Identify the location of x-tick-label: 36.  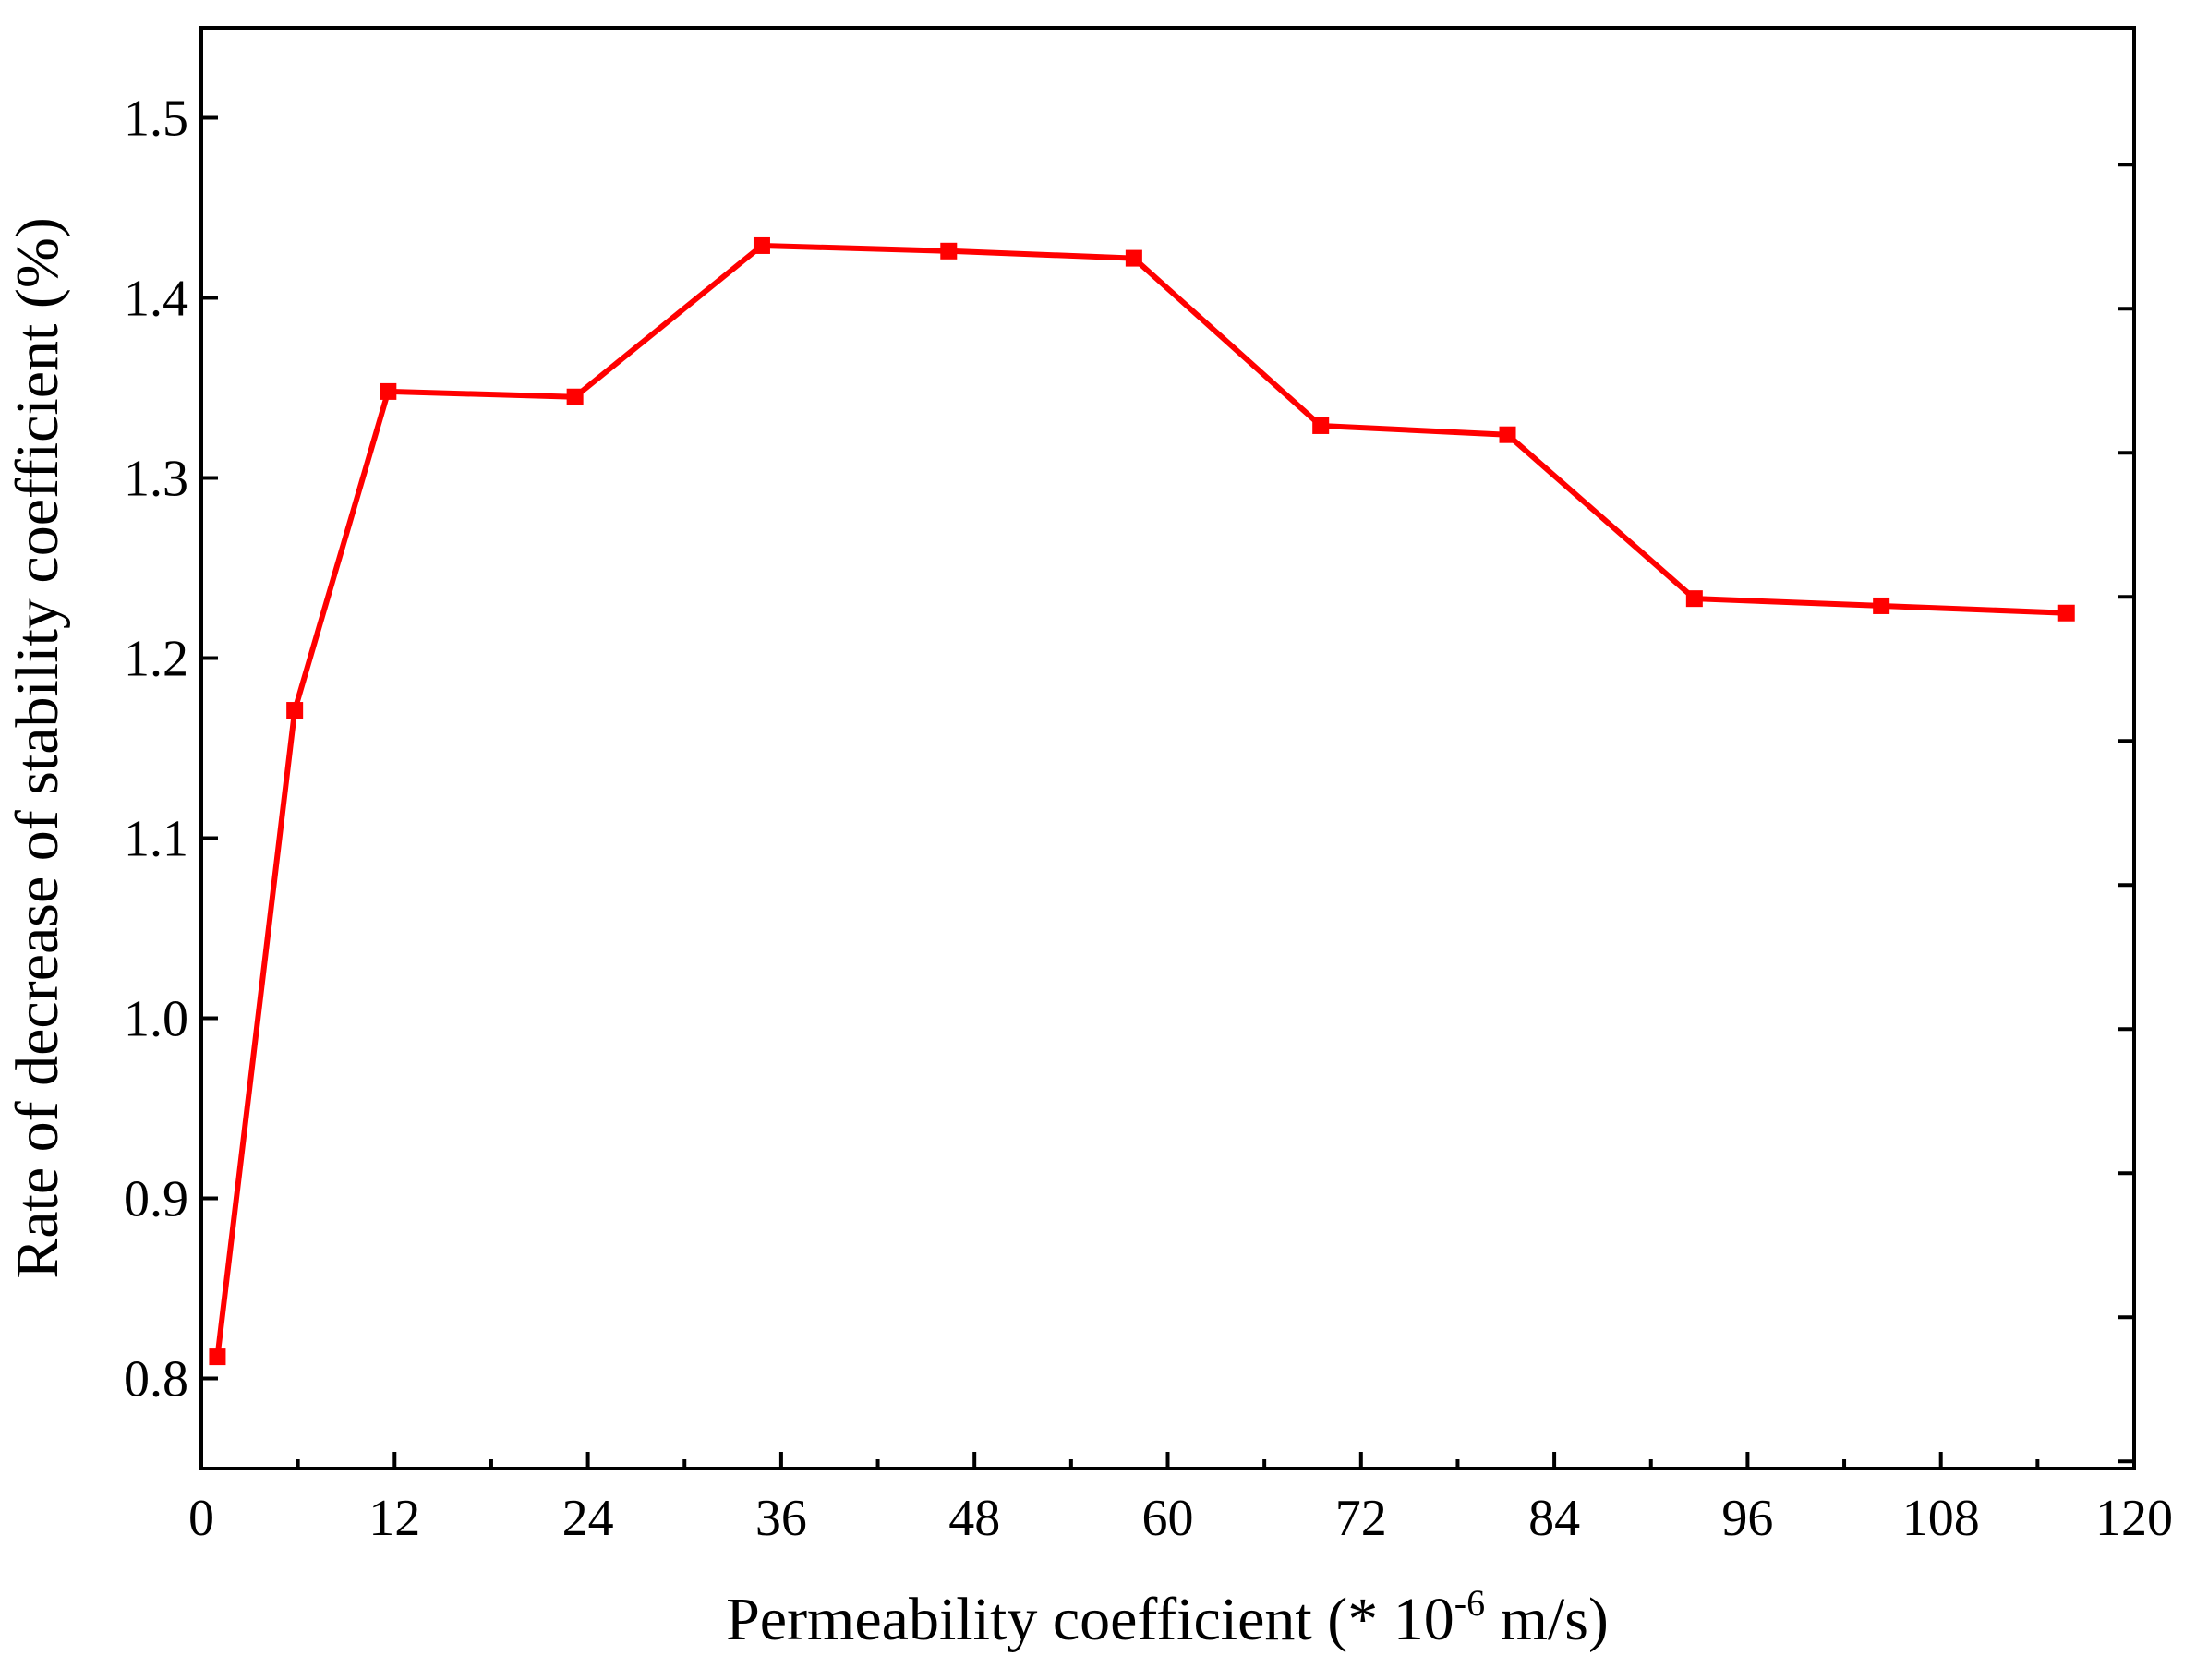
(781, 1518).